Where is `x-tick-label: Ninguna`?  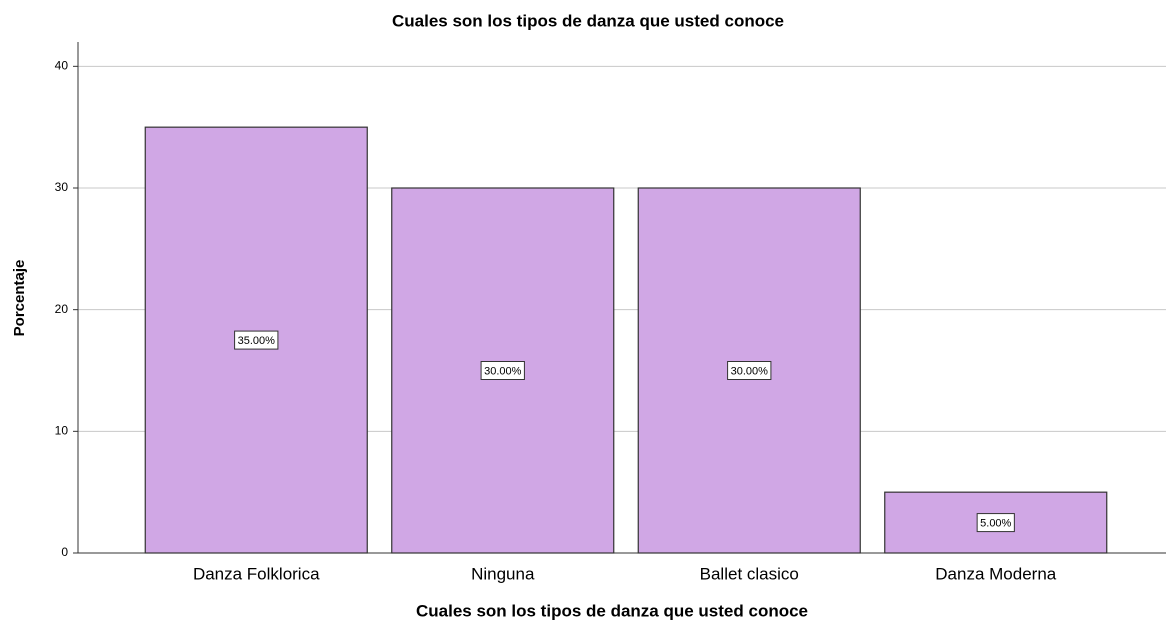 x-tick-label: Ninguna is located at coordinates (503, 573).